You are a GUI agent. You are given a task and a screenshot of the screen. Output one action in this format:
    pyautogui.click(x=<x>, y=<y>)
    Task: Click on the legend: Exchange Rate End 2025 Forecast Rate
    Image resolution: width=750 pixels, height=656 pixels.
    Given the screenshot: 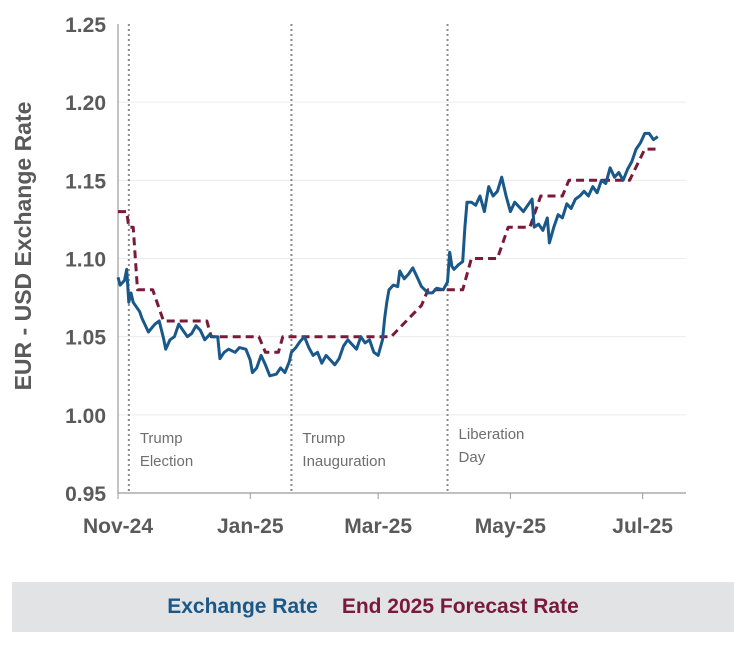 What is the action you would take?
    pyautogui.click(x=373, y=607)
    